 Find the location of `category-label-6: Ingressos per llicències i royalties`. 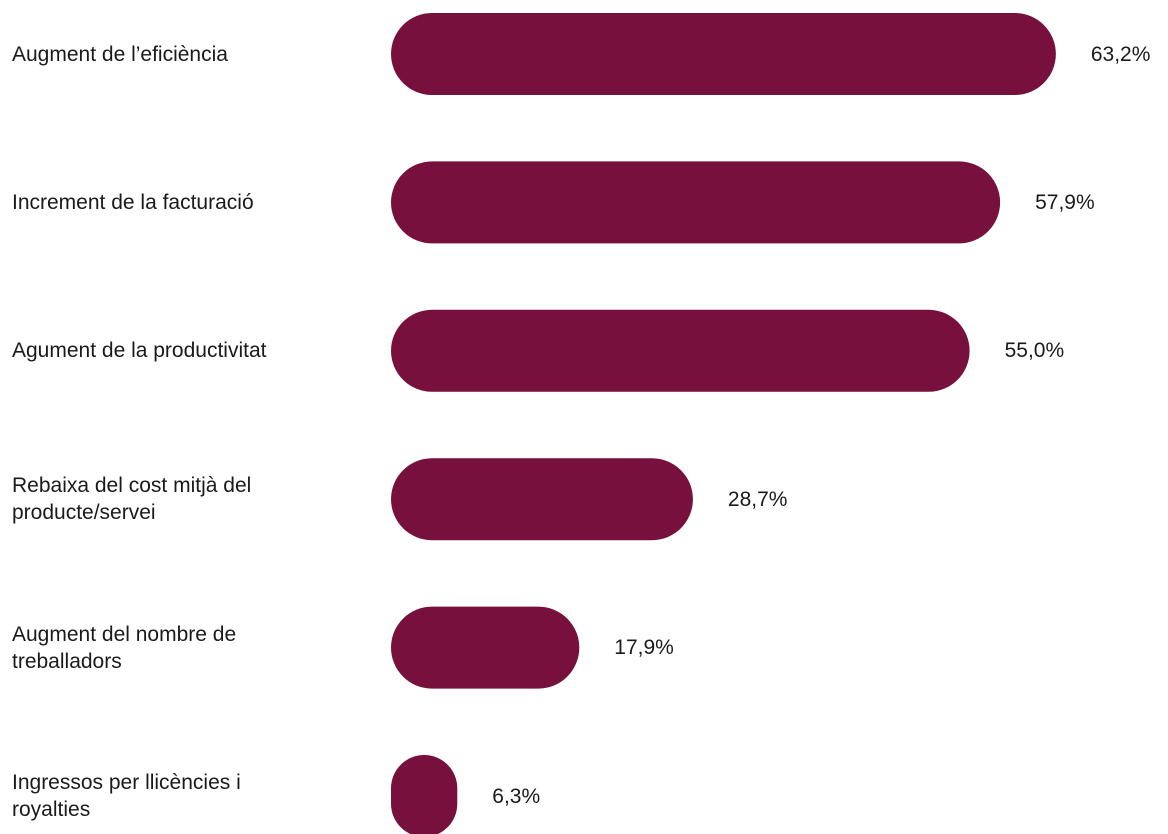

category-label-6: Ingressos per llicències i royalties is located at coordinates (126, 796).